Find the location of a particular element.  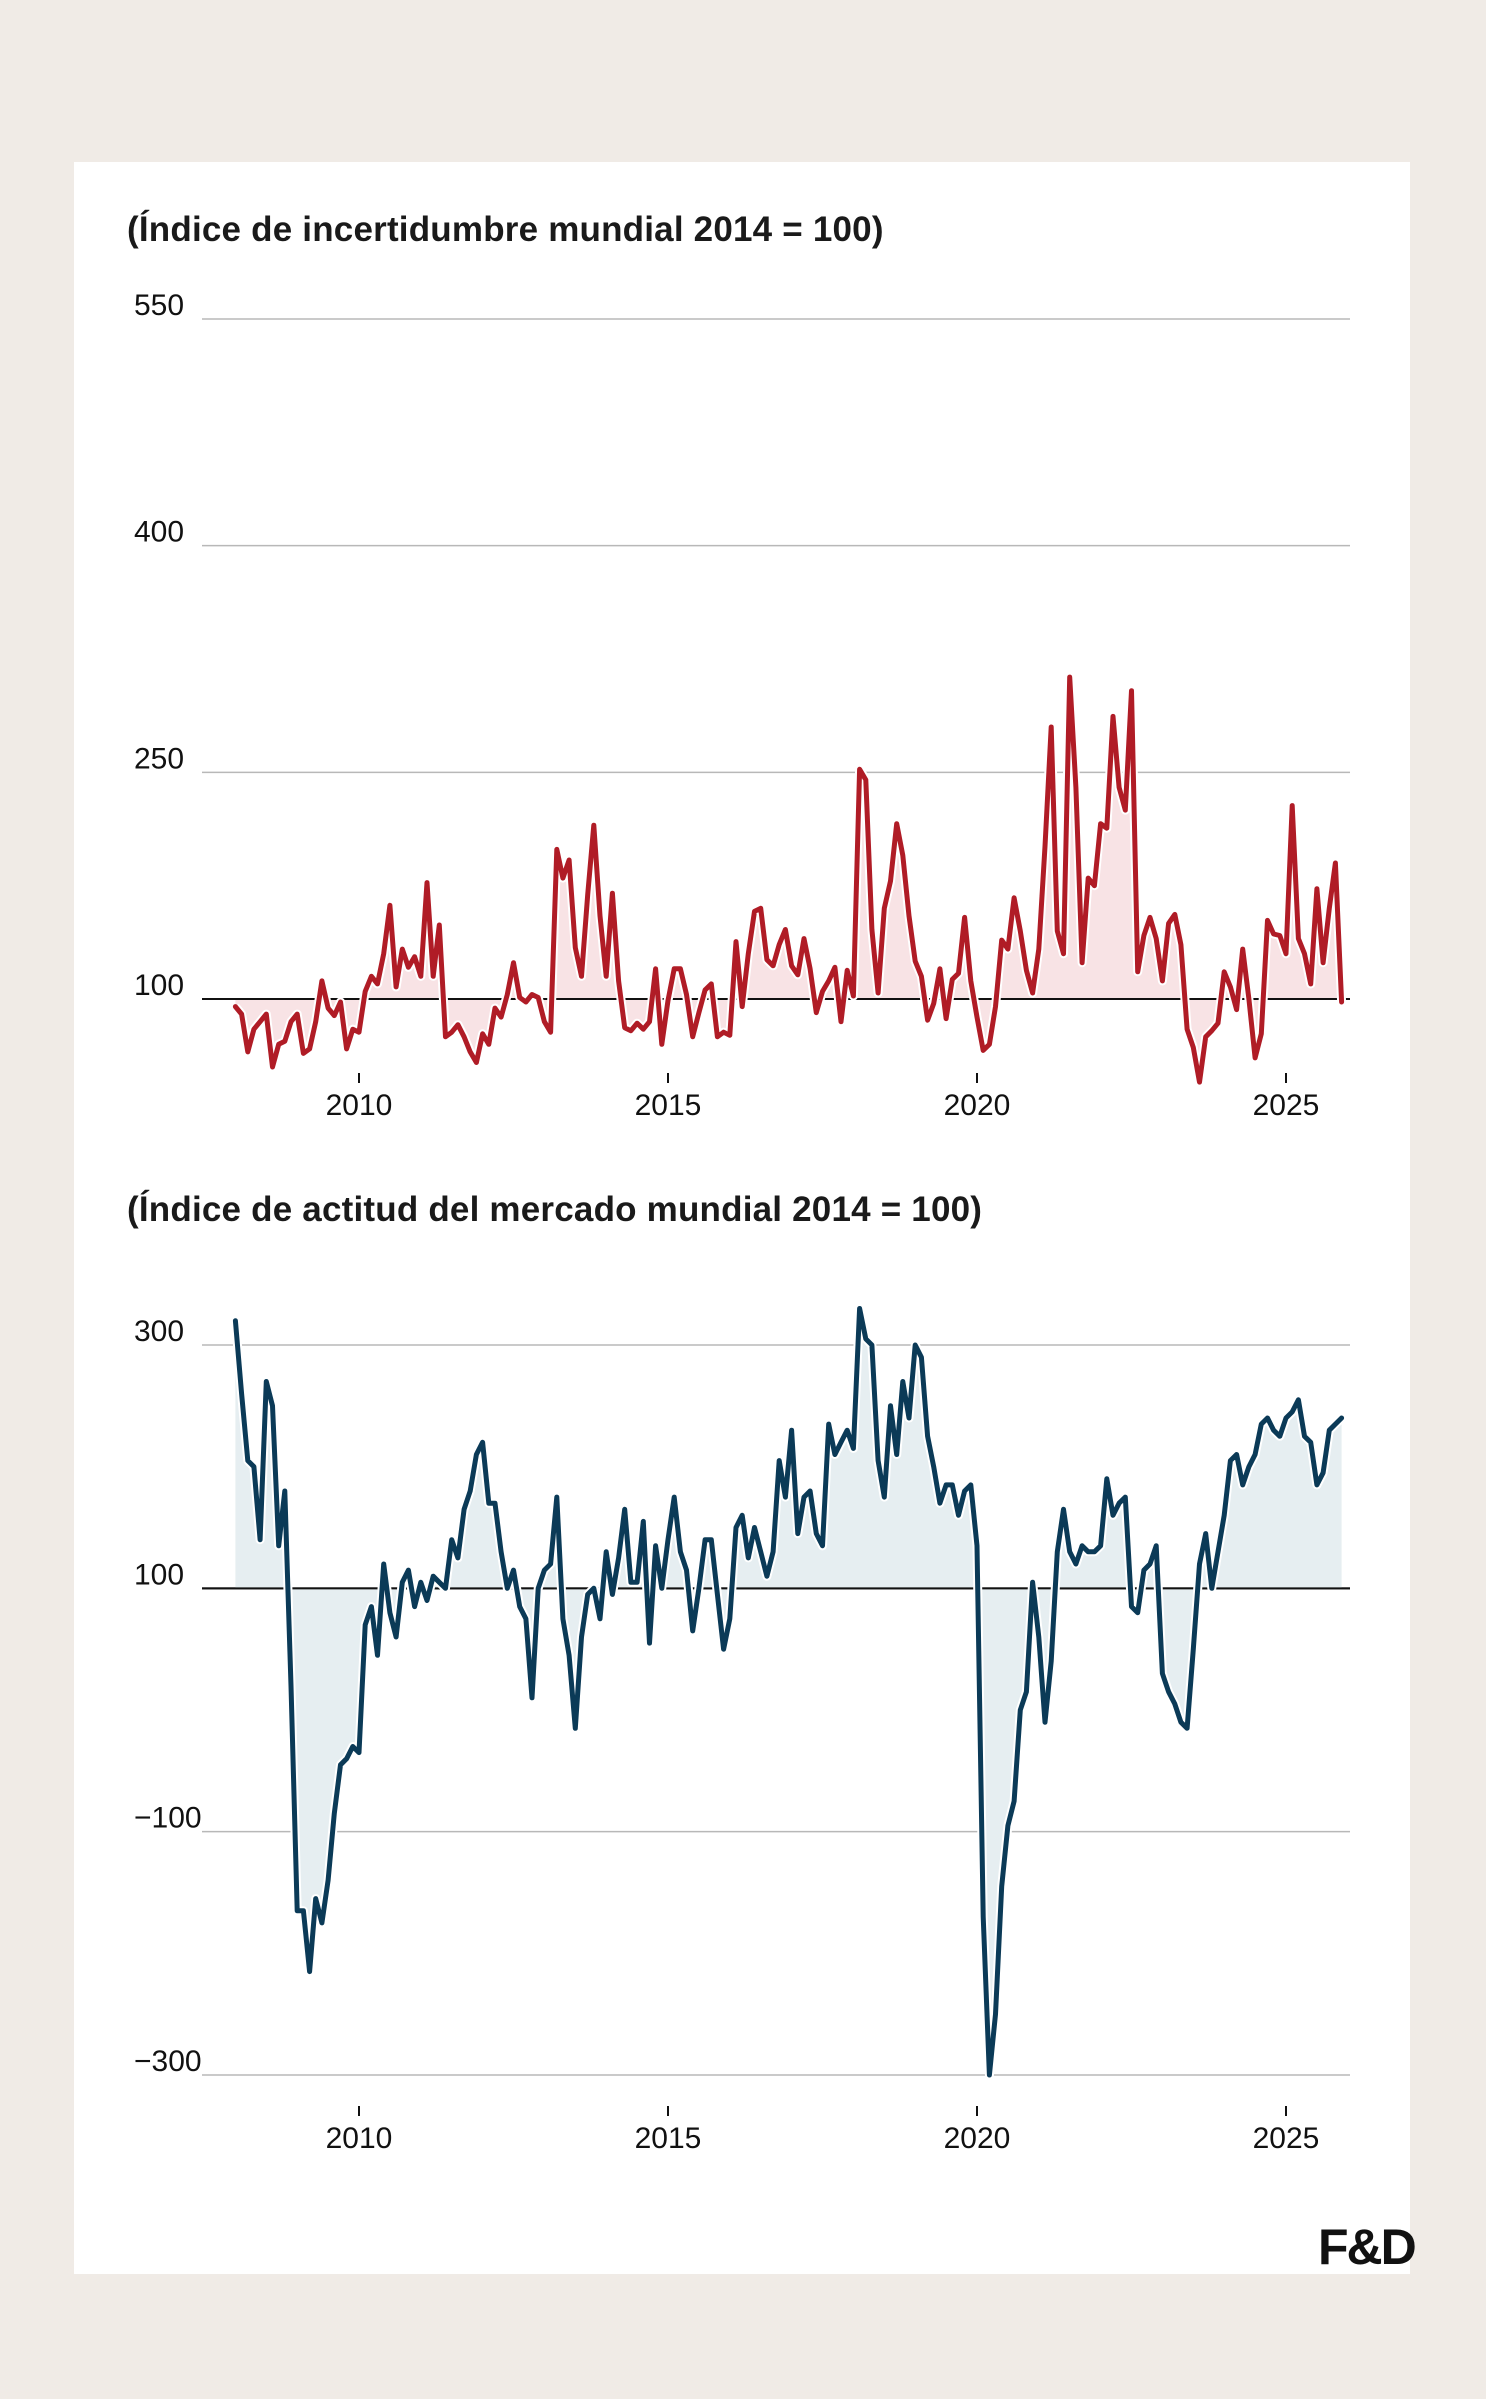

uncertainty-series-line is located at coordinates (788, 879).